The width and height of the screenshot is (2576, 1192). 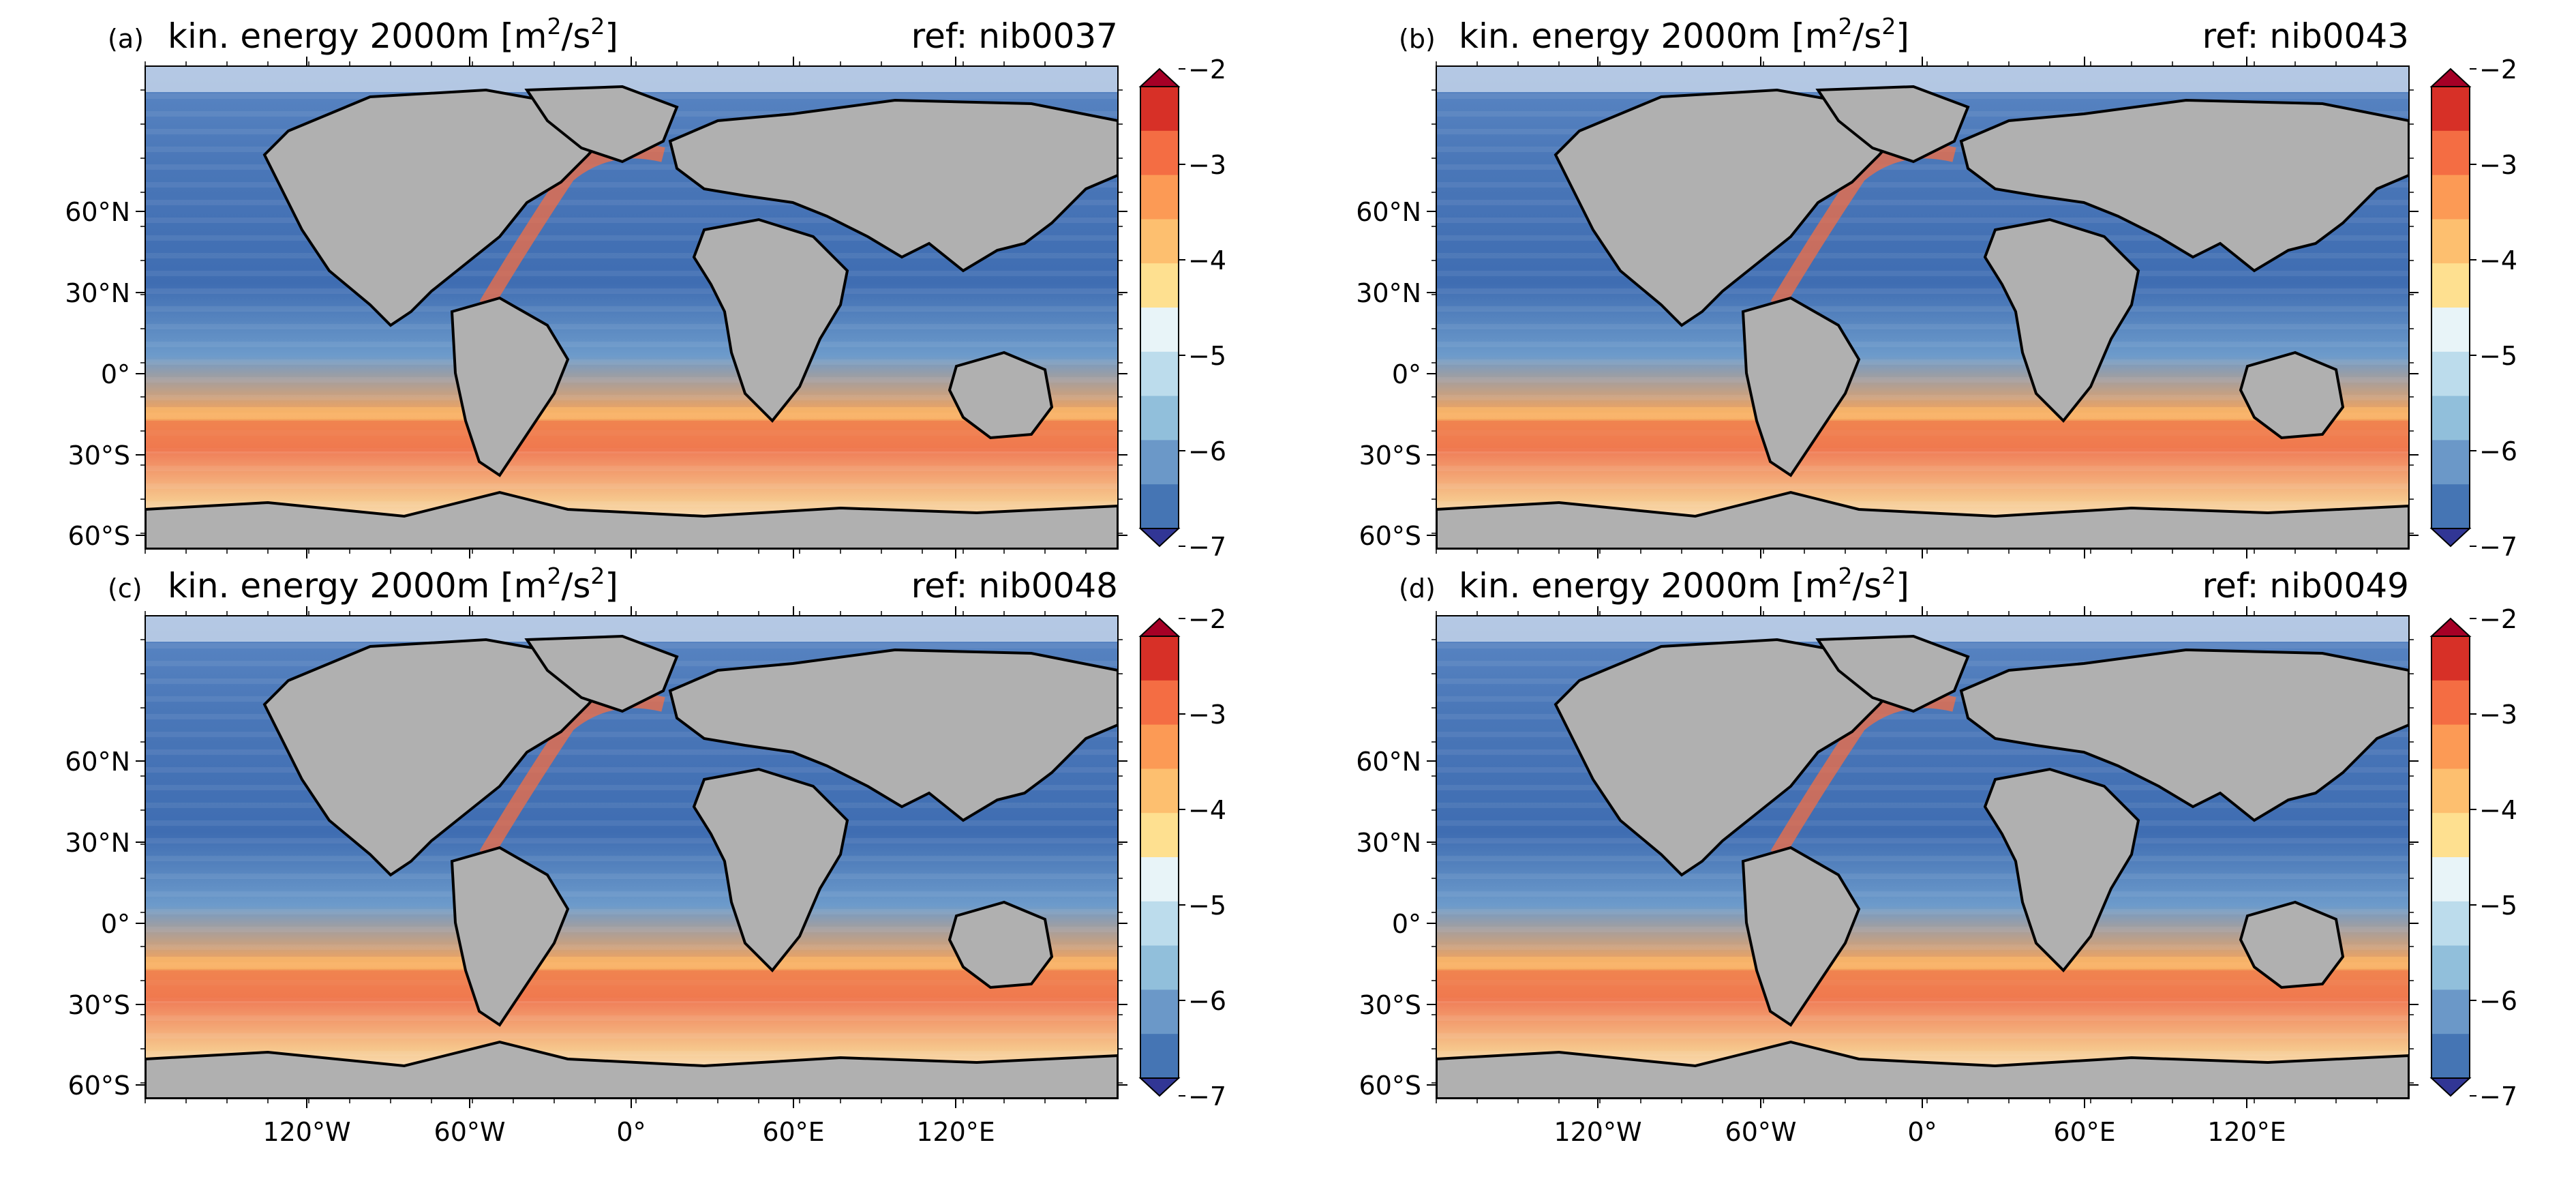 What do you see at coordinates (1922, 1132) in the screenshot?
I see `lon-tick-label: 0°` at bounding box center [1922, 1132].